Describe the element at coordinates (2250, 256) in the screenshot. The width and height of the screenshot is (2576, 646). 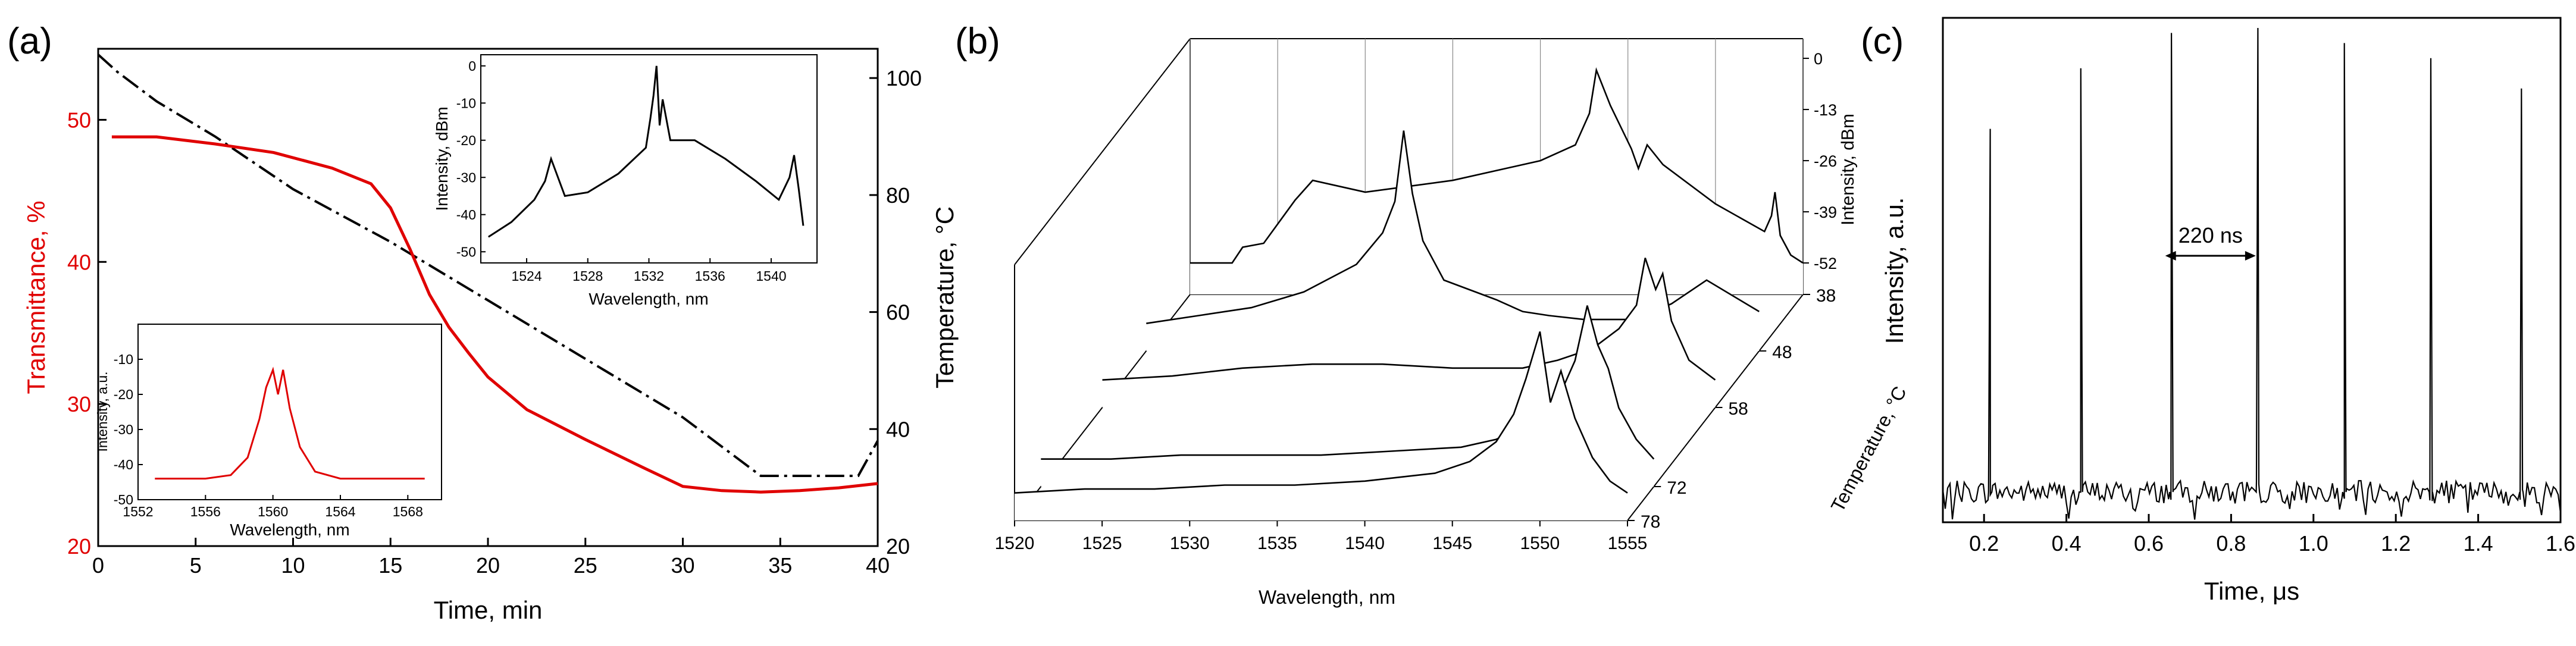
I see `period-arrow-head-right` at that location.